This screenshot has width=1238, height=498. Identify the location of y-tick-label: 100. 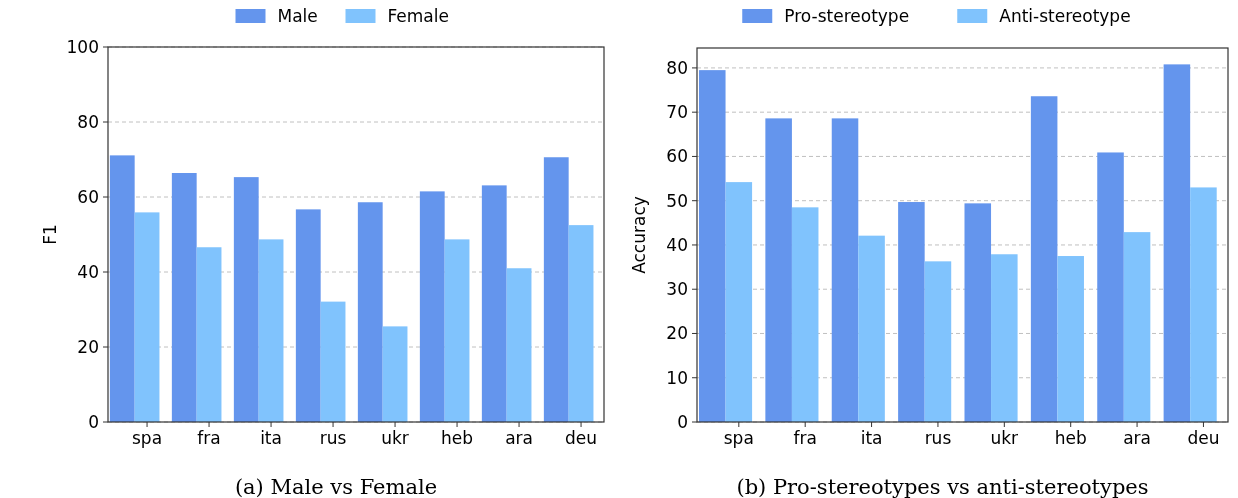
(82, 47).